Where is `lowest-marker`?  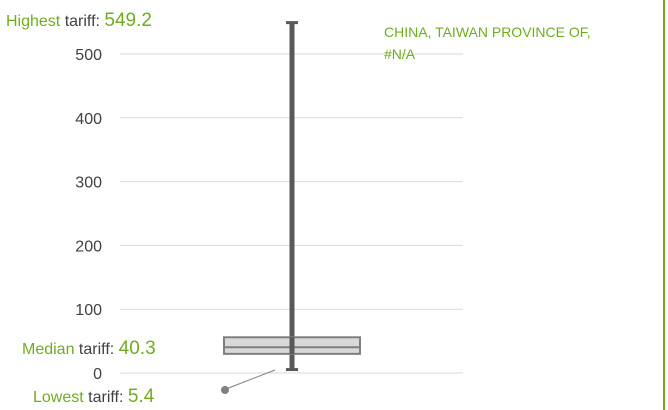 lowest-marker is located at coordinates (225, 390).